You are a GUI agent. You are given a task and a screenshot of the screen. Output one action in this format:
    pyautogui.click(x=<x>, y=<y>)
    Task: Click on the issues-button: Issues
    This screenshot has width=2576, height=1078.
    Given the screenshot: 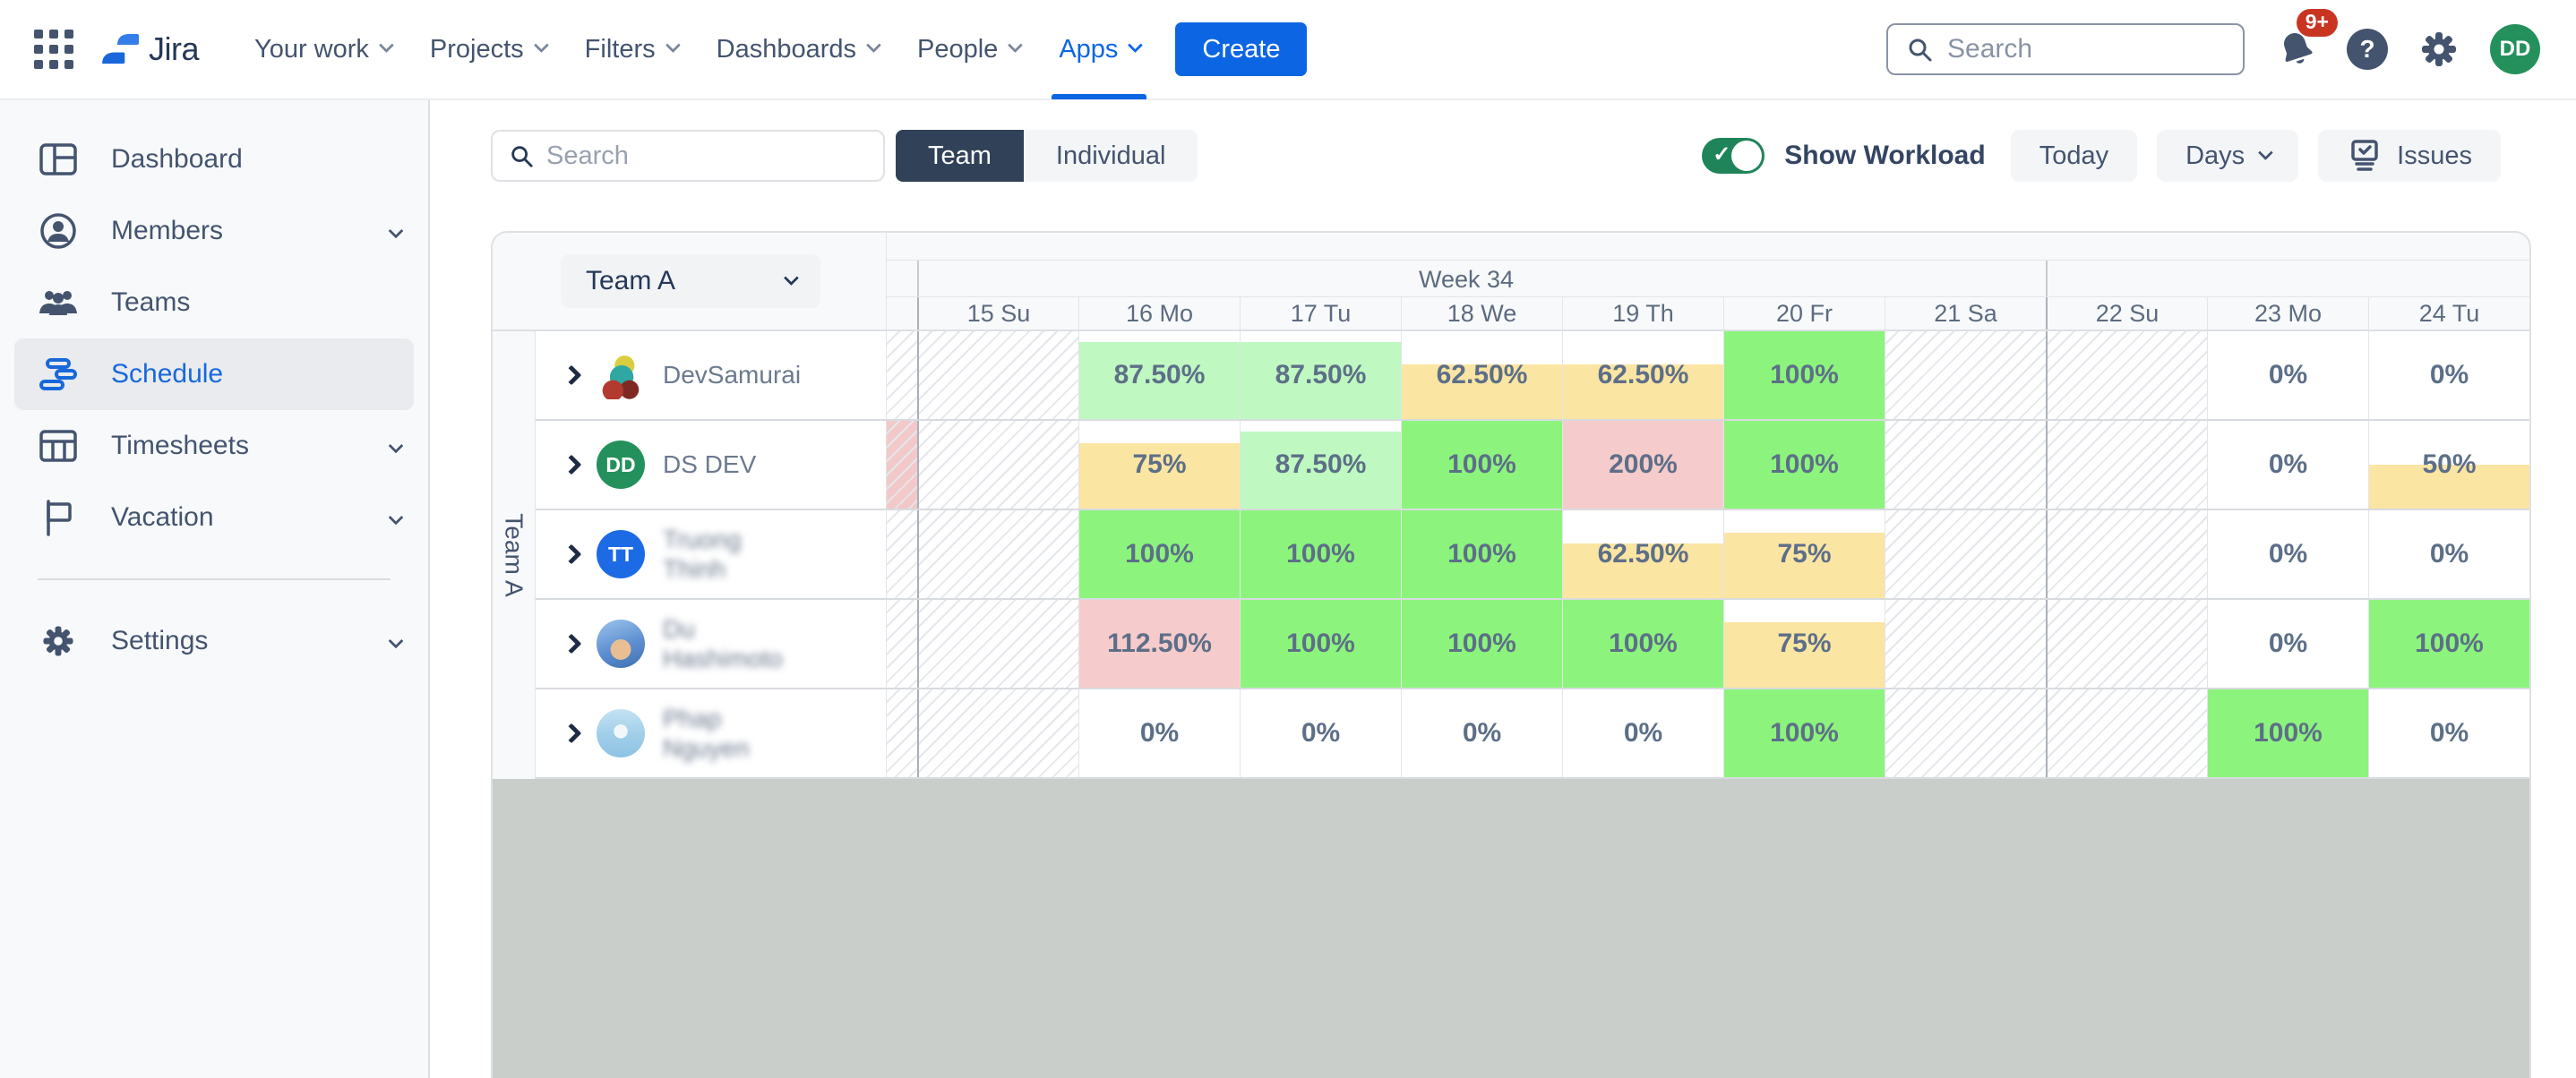 What is the action you would take?
    pyautogui.click(x=2409, y=156)
    